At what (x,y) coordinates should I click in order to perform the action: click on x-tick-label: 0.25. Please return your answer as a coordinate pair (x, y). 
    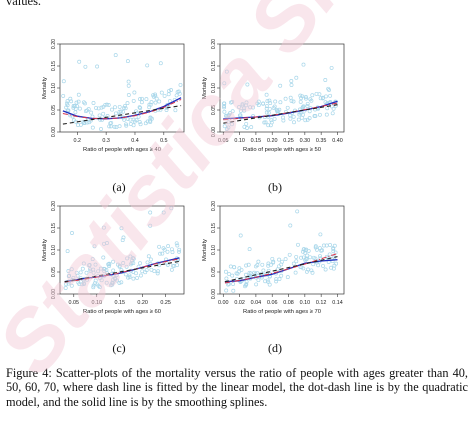
    Looking at the image, I should click on (165, 303).